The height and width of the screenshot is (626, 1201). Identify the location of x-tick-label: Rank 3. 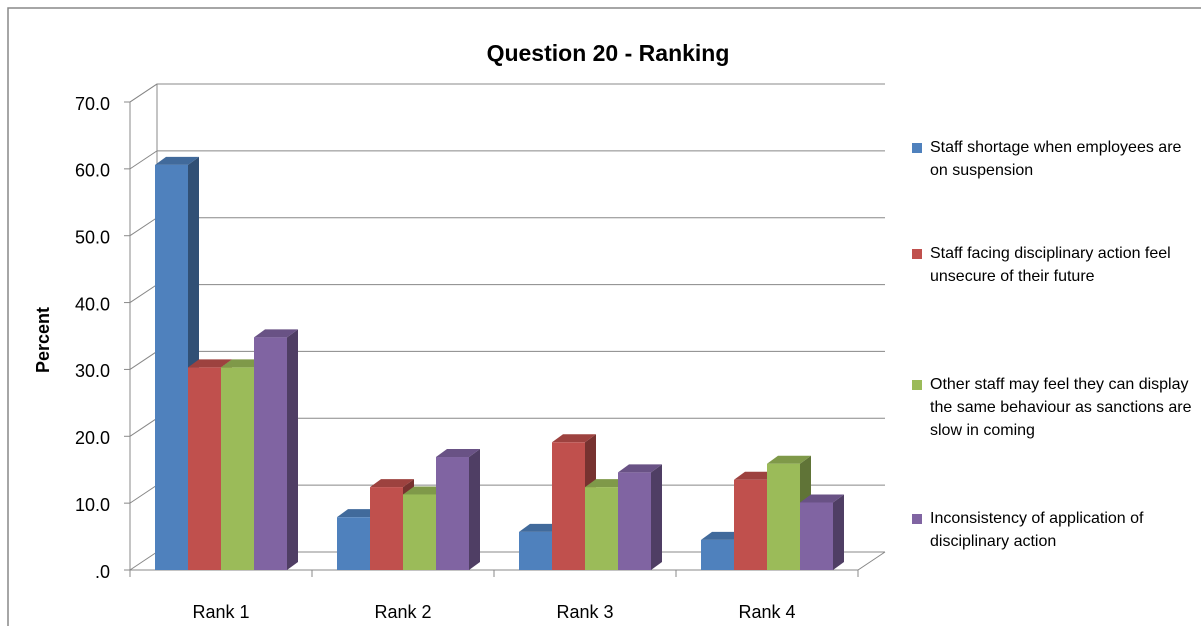
(584, 612).